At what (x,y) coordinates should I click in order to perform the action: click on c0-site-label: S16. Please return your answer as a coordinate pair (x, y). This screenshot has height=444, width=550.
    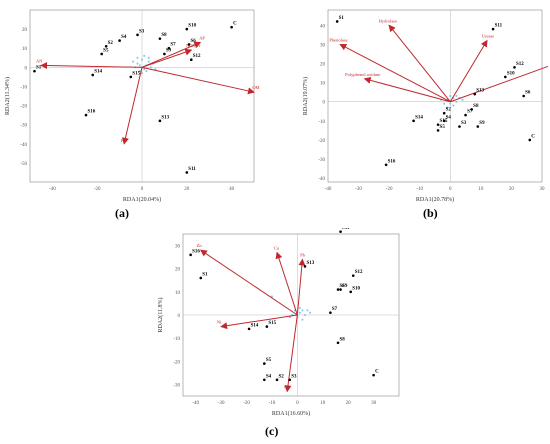
    Looking at the image, I should click on (92, 112).